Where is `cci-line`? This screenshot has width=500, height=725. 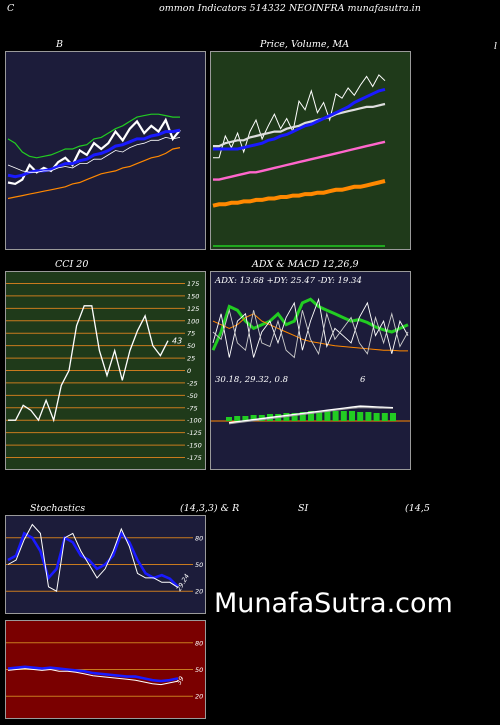 cci-line is located at coordinates (88, 364).